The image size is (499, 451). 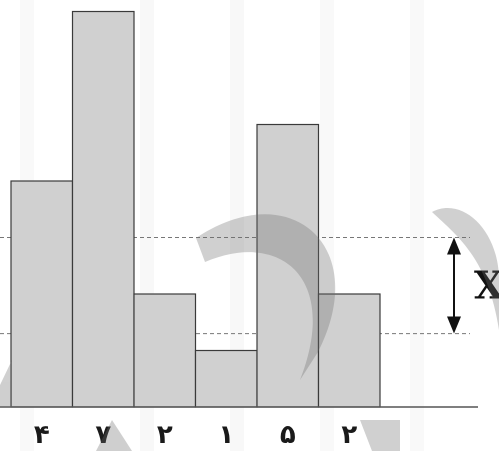 I want to click on x-tick-label: ۱, so click(x=226, y=435).